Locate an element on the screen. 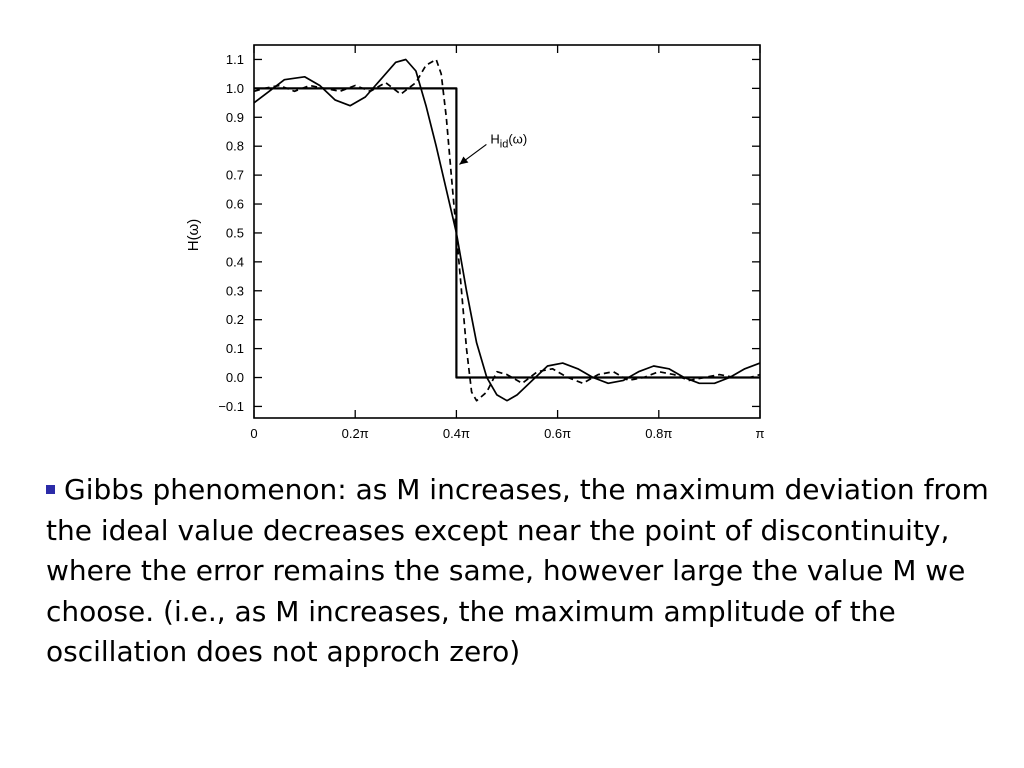 This screenshot has width=1024, height=768. y-tick-label: 0.7 is located at coordinates (235, 175).